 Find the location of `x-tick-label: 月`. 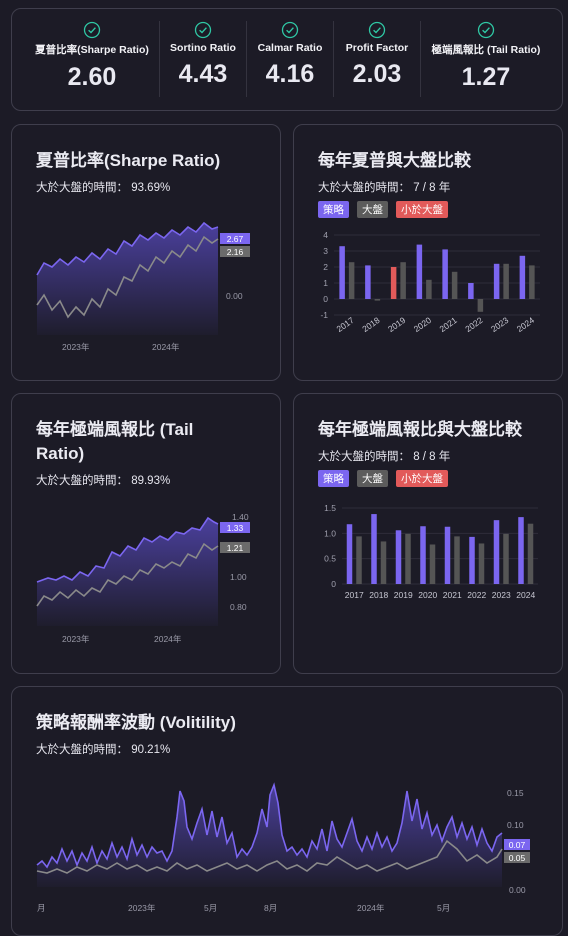

x-tick-label: 月 is located at coordinates (41, 908).